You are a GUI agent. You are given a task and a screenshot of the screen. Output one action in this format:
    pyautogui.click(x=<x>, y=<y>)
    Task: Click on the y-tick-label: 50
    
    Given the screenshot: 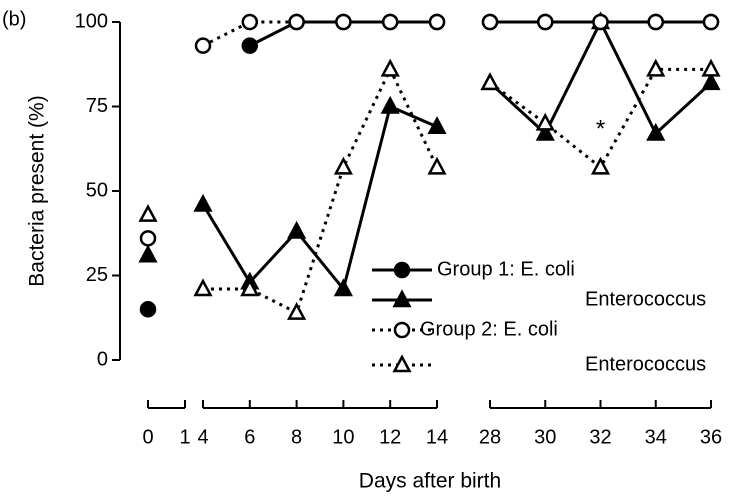 What is the action you would take?
    pyautogui.click(x=97, y=190)
    